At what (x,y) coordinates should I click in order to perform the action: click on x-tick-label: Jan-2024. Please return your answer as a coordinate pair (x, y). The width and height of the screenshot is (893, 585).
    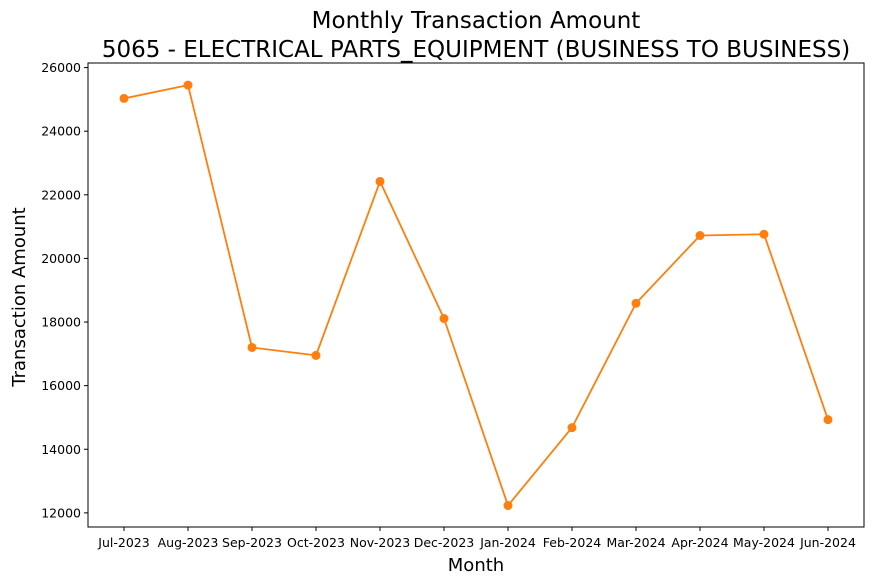
    Looking at the image, I should click on (507, 542).